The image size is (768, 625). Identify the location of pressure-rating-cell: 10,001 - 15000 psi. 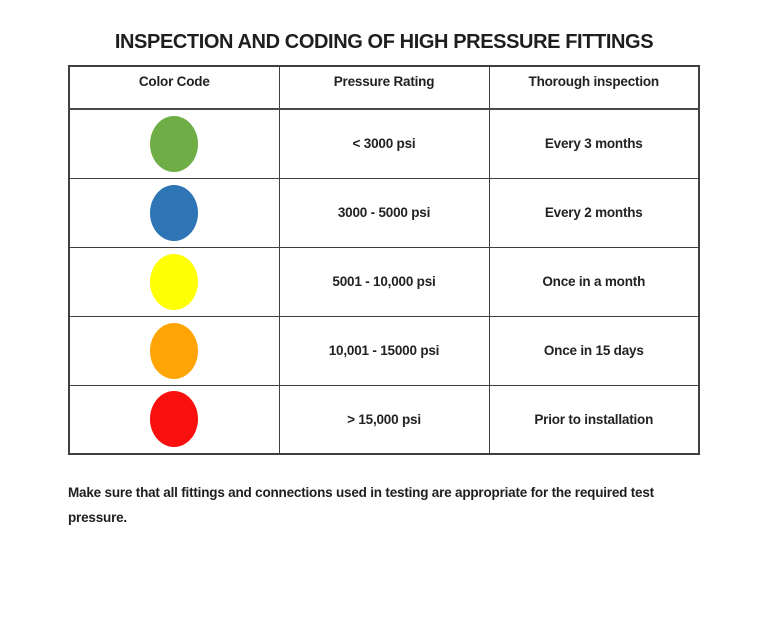
(384, 350).